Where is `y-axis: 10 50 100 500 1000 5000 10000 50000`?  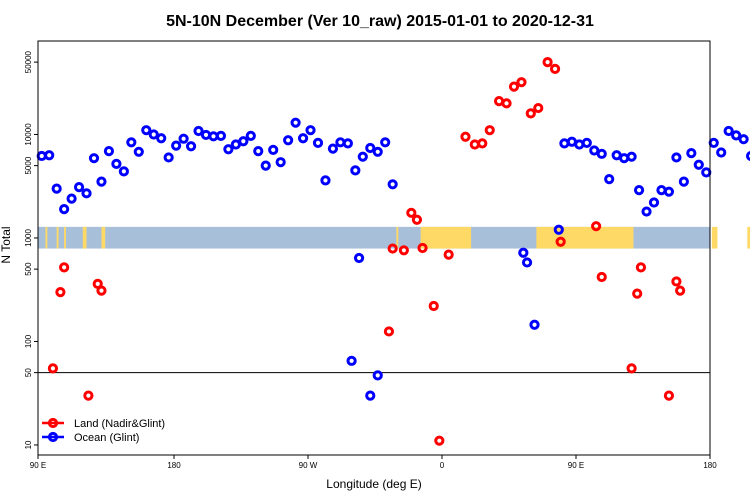
y-axis: 10 50 100 500 1000 5000 10000 50000 is located at coordinates (31, 249).